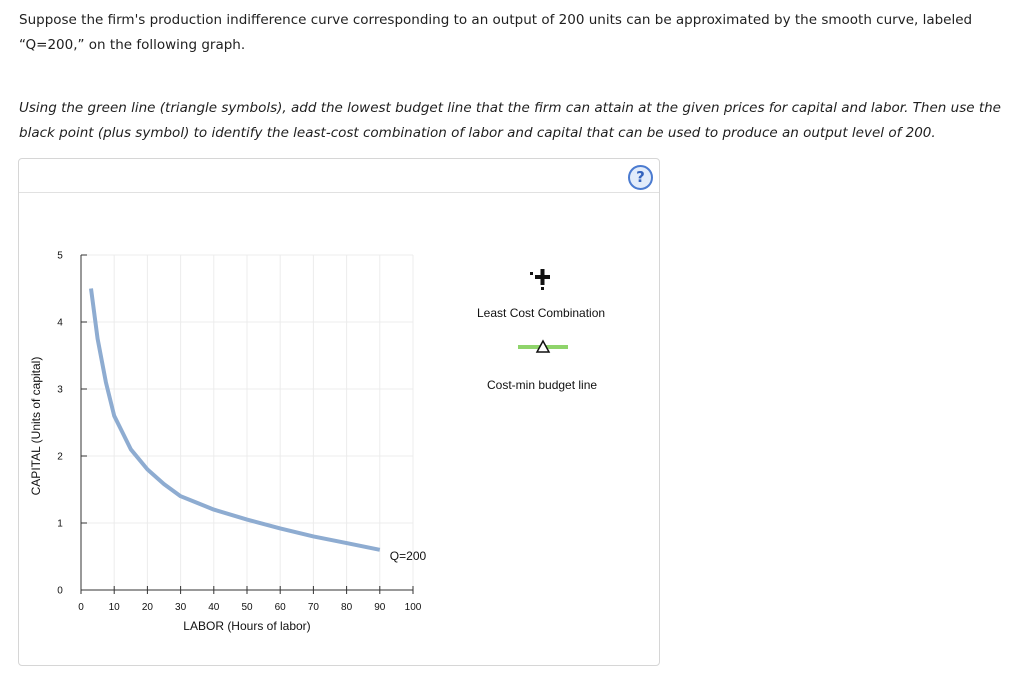  What do you see at coordinates (640, 177) in the screenshot?
I see `help-icon: ?` at bounding box center [640, 177].